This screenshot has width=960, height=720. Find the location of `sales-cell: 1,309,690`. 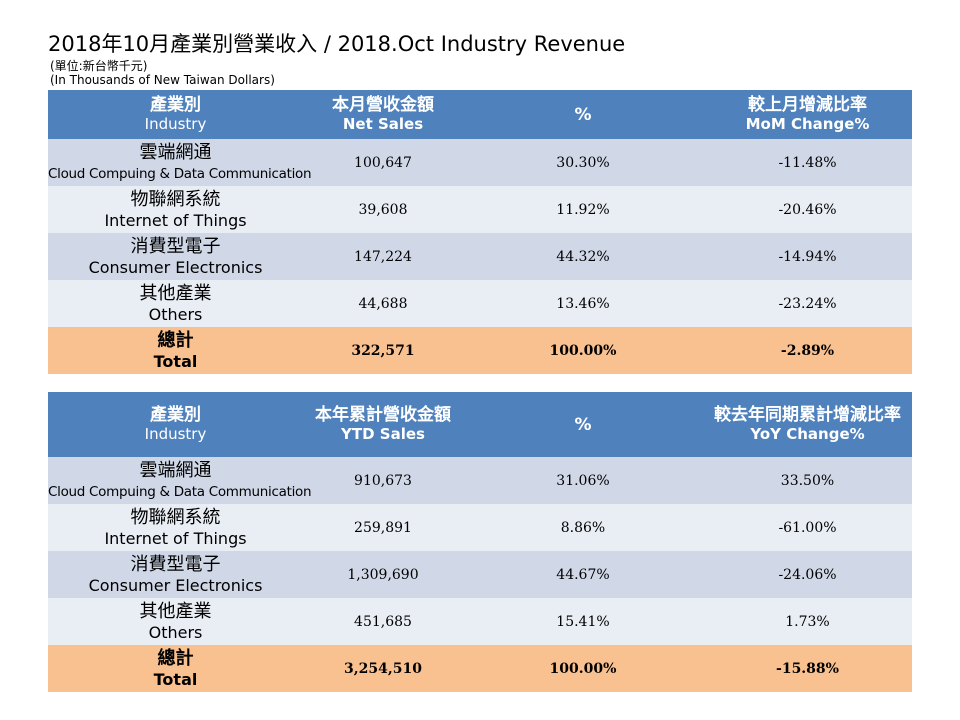

sales-cell: 1,309,690 is located at coordinates (383, 574).